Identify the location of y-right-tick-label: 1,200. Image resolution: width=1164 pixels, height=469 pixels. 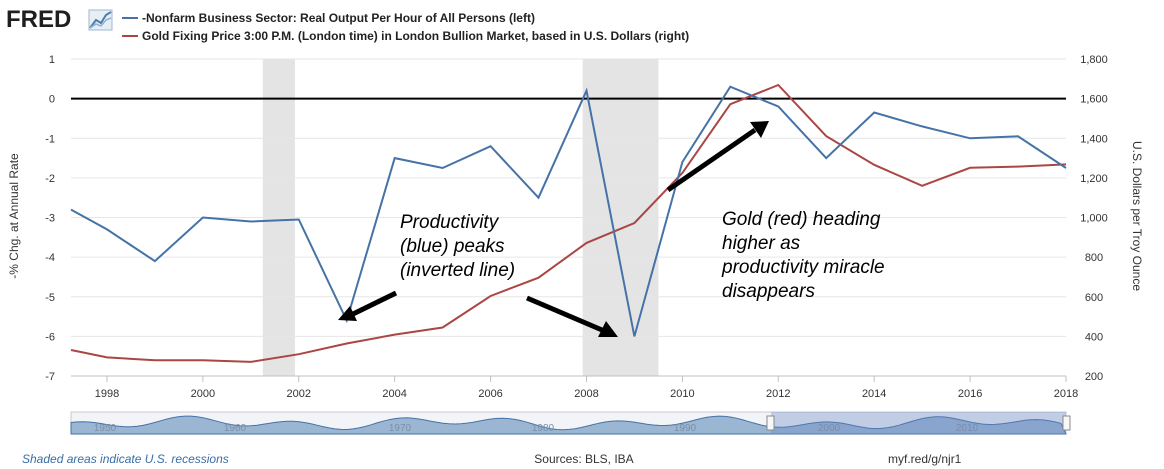
(1094, 179).